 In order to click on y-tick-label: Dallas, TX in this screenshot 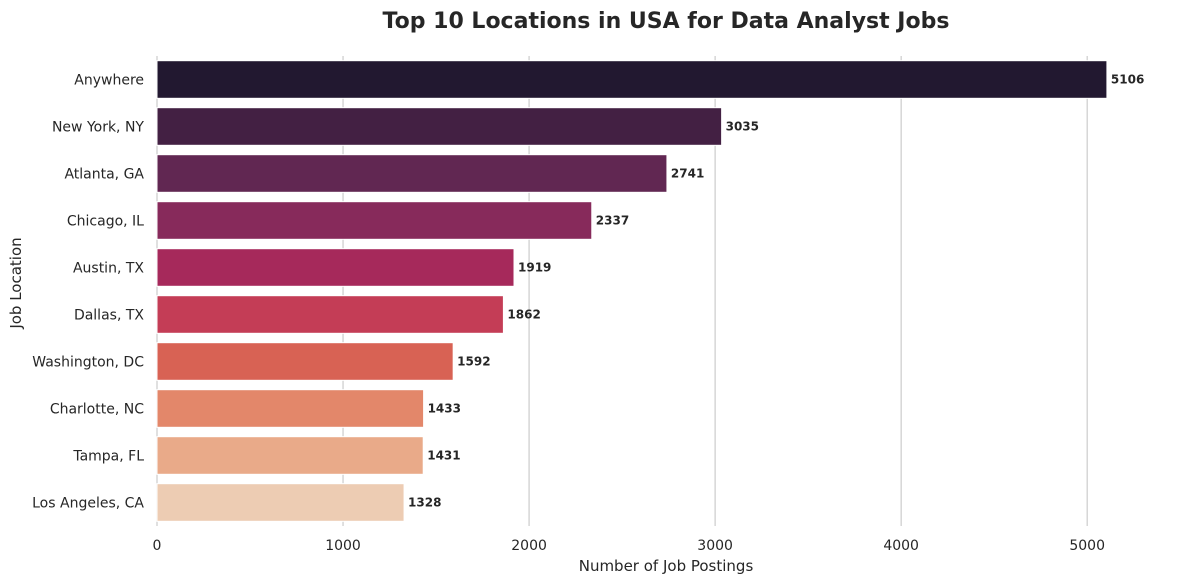, I will do `click(109, 316)`.